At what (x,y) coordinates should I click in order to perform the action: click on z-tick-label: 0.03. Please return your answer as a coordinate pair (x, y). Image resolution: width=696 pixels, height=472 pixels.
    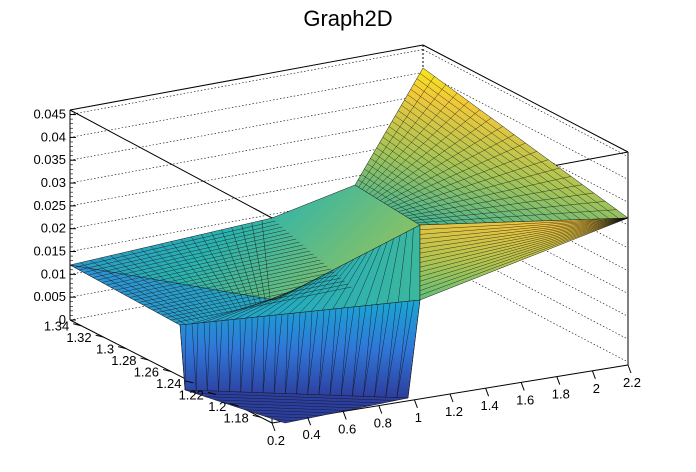
    Looking at the image, I should click on (53, 182).